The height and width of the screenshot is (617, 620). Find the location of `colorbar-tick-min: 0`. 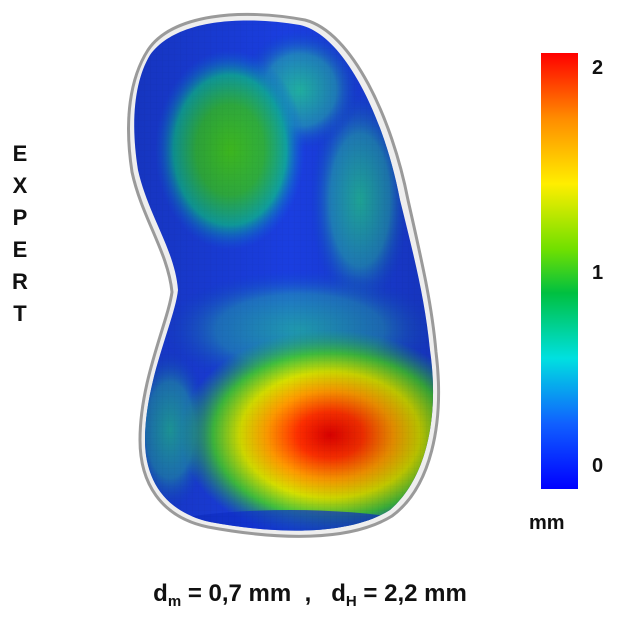

colorbar-tick-min: 0 is located at coordinates (598, 466).